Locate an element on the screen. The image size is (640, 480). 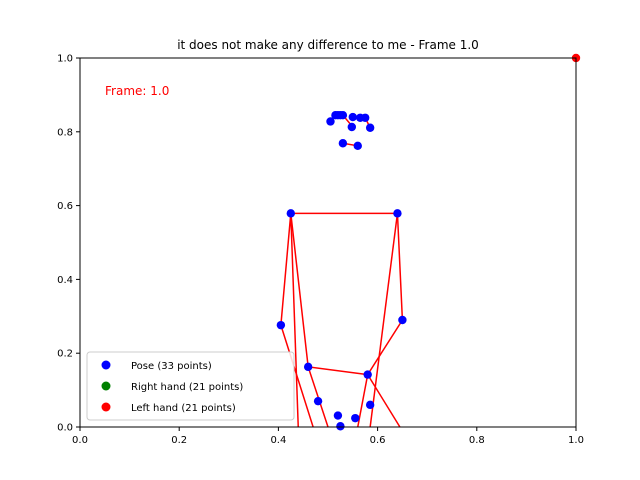
x-tick-label: 0.6 is located at coordinates (378, 440).